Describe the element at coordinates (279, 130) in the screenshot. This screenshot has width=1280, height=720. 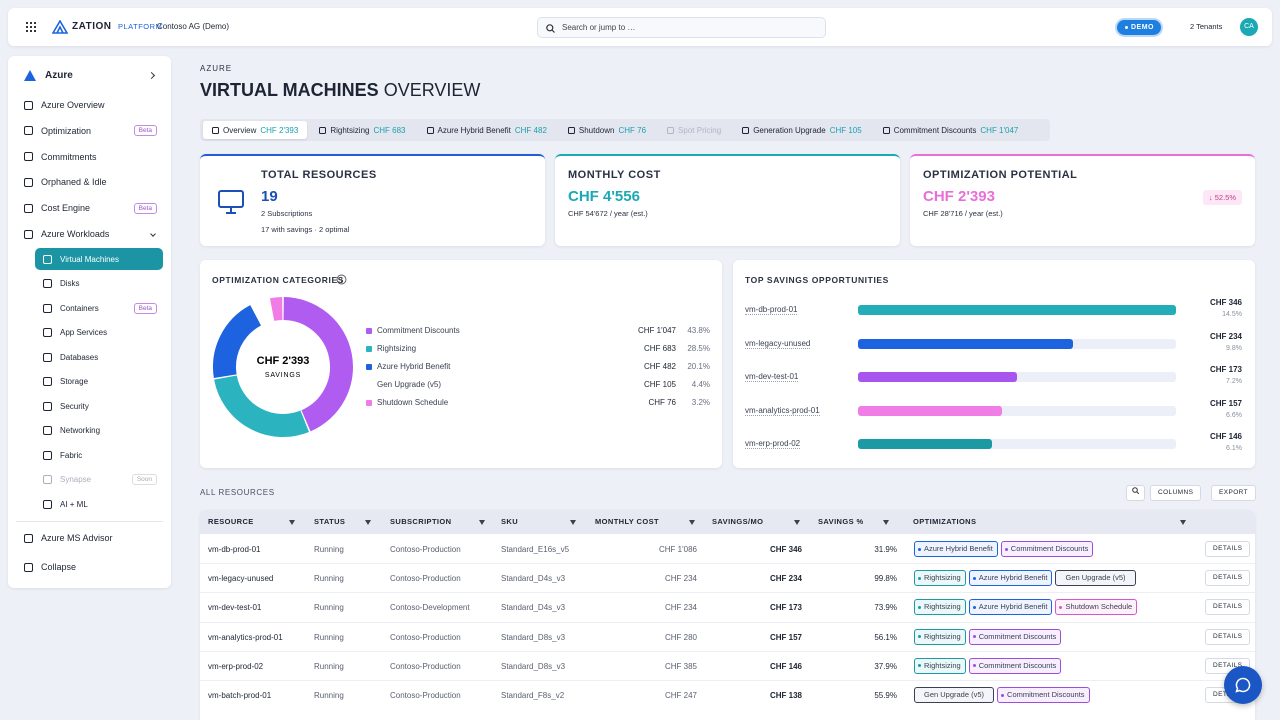
I see `tab-amount: CHF 2'393` at that location.